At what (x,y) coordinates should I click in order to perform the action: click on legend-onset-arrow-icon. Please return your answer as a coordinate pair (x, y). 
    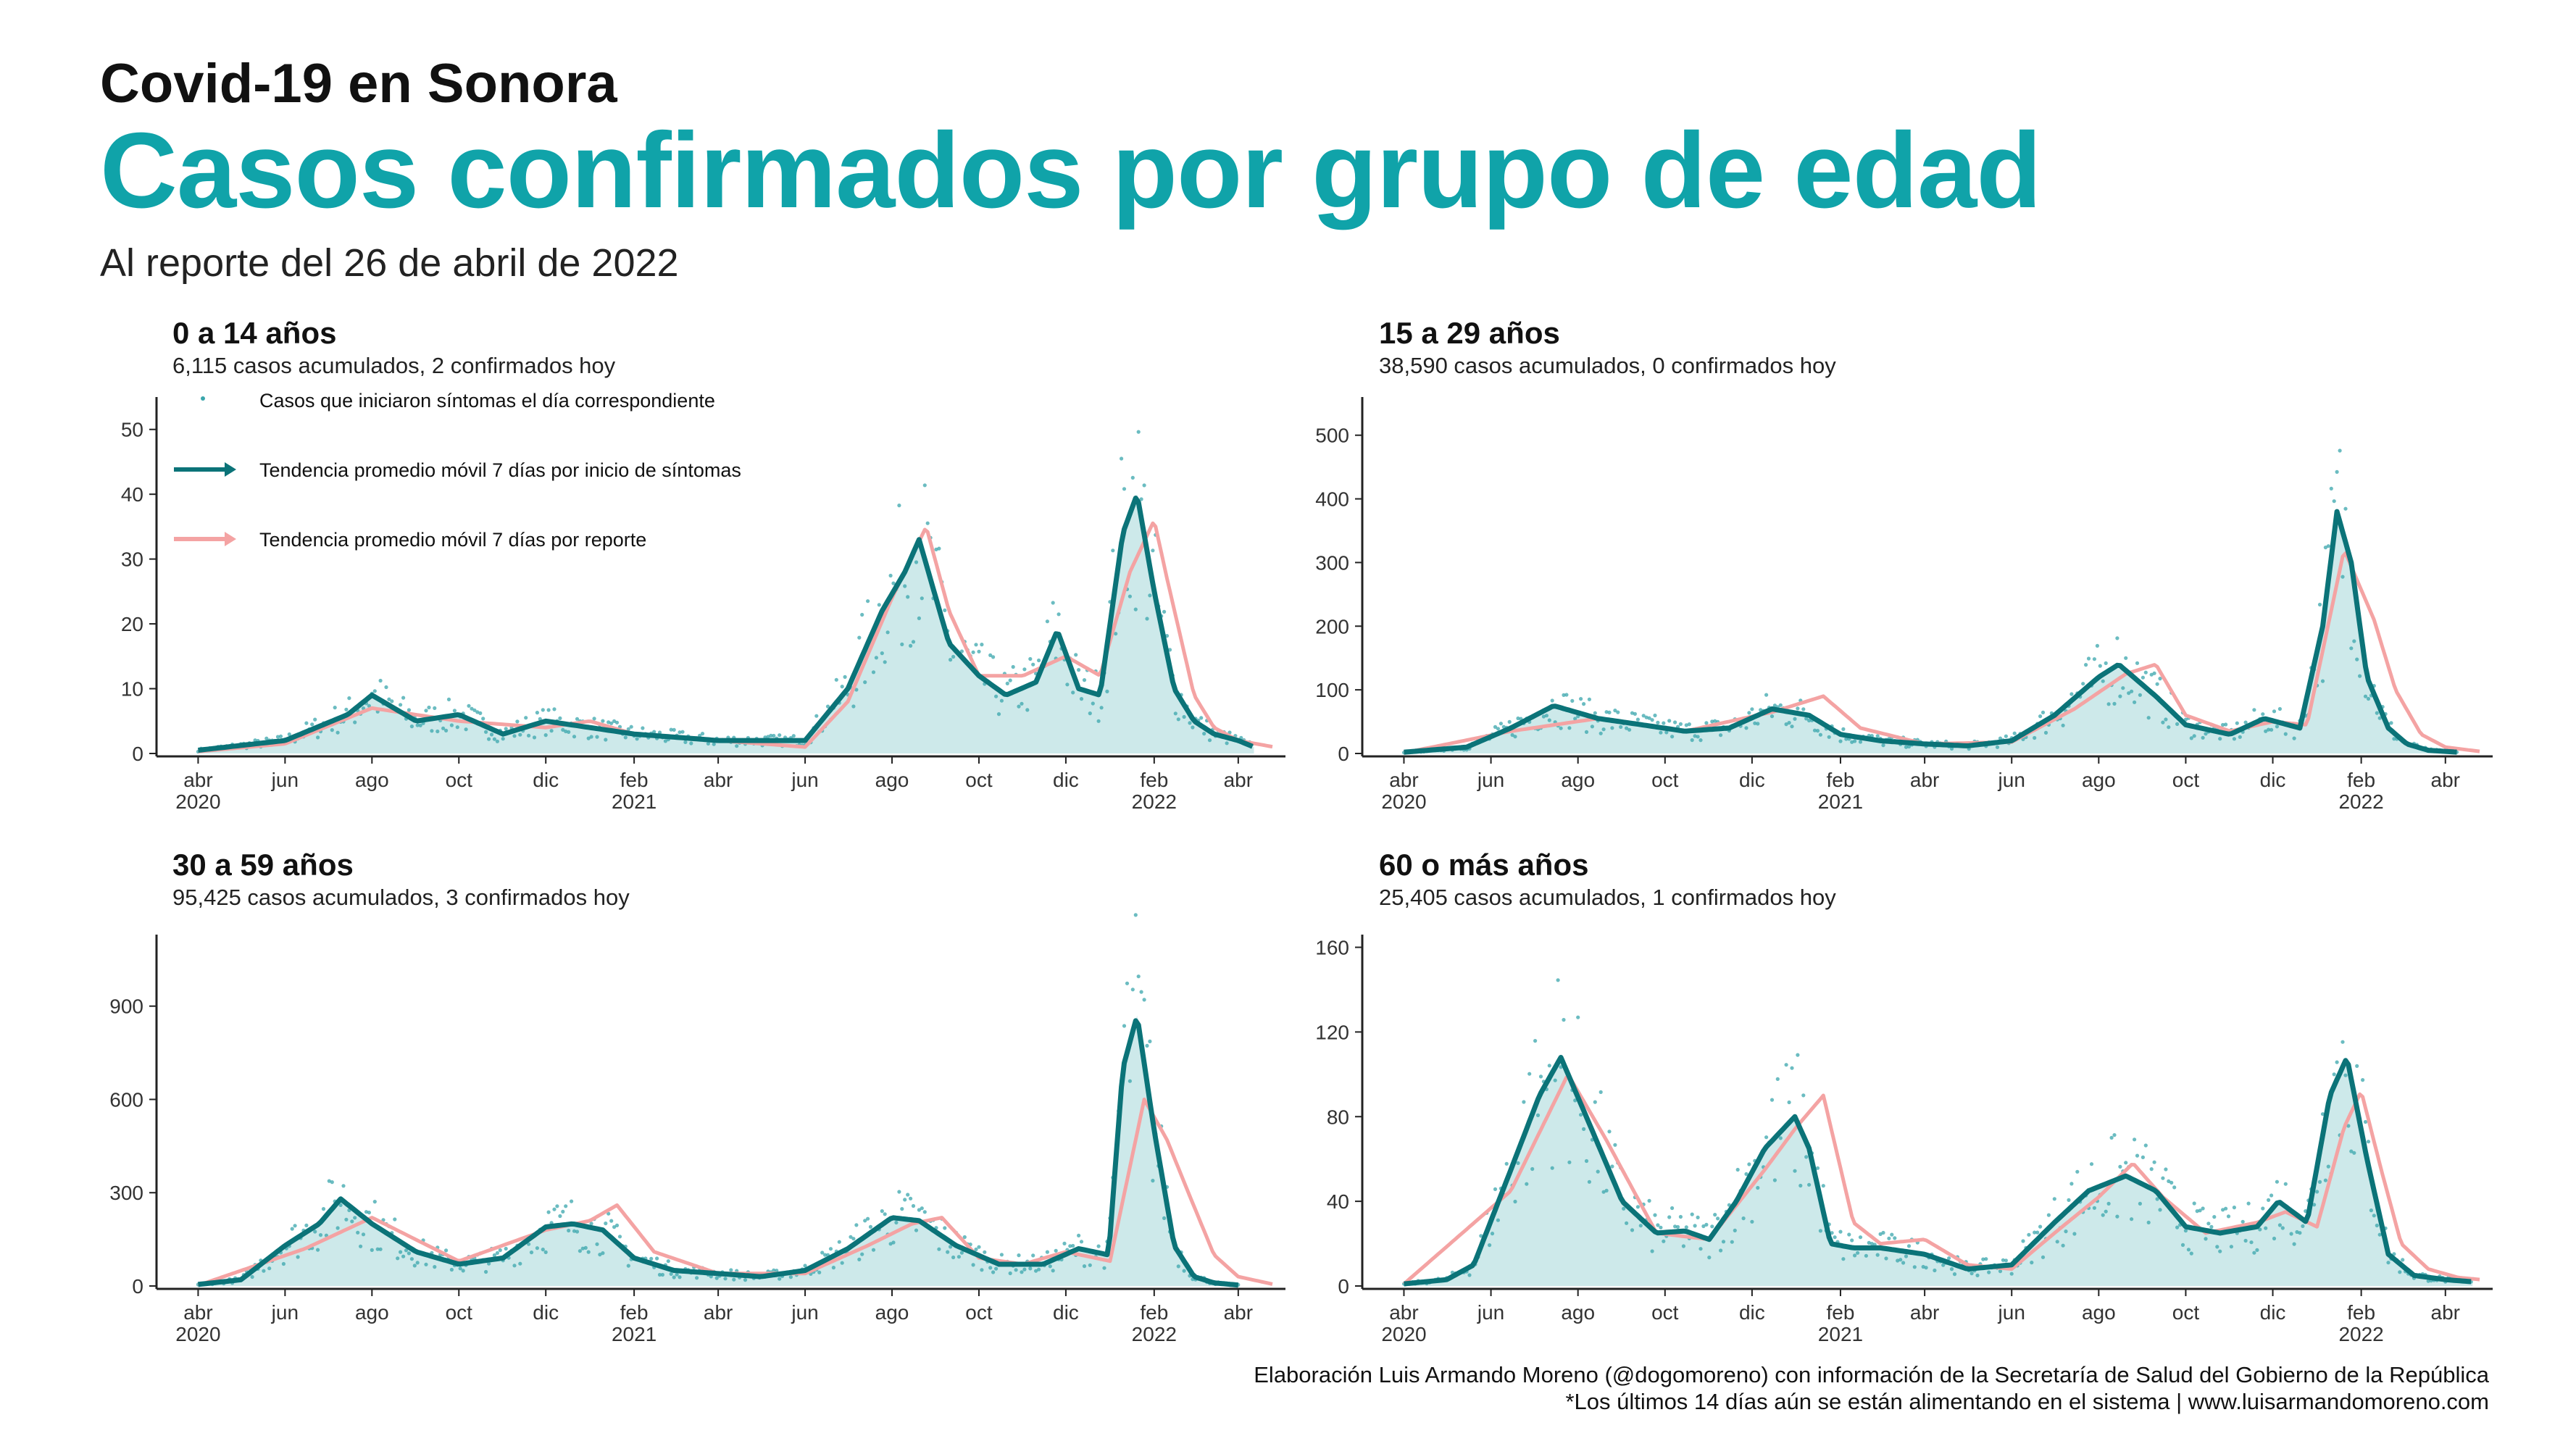
    Looking at the image, I should click on (230, 470).